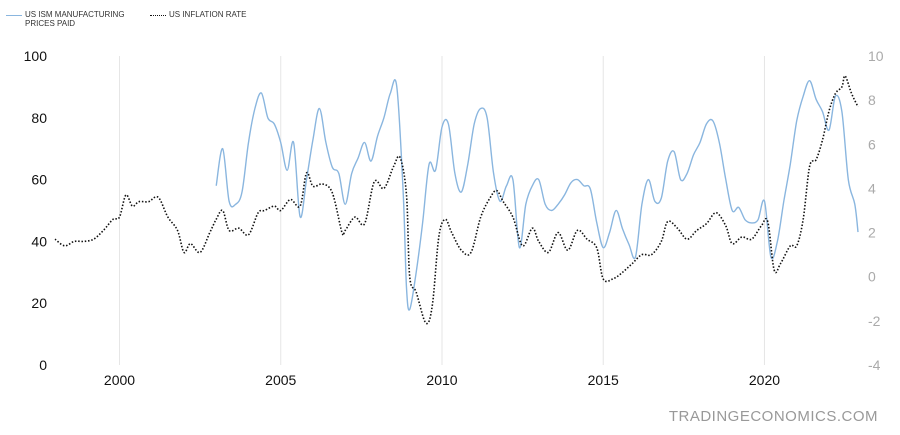  I want to click on y-right-tick-label-4: 4, so click(872, 188).